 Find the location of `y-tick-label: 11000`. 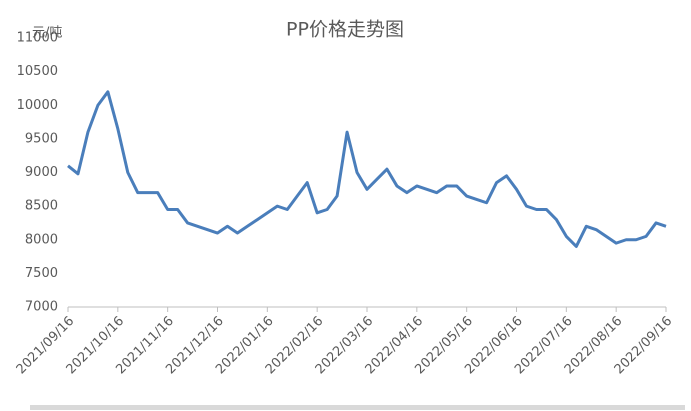

y-tick-label: 11000 is located at coordinates (37, 38).